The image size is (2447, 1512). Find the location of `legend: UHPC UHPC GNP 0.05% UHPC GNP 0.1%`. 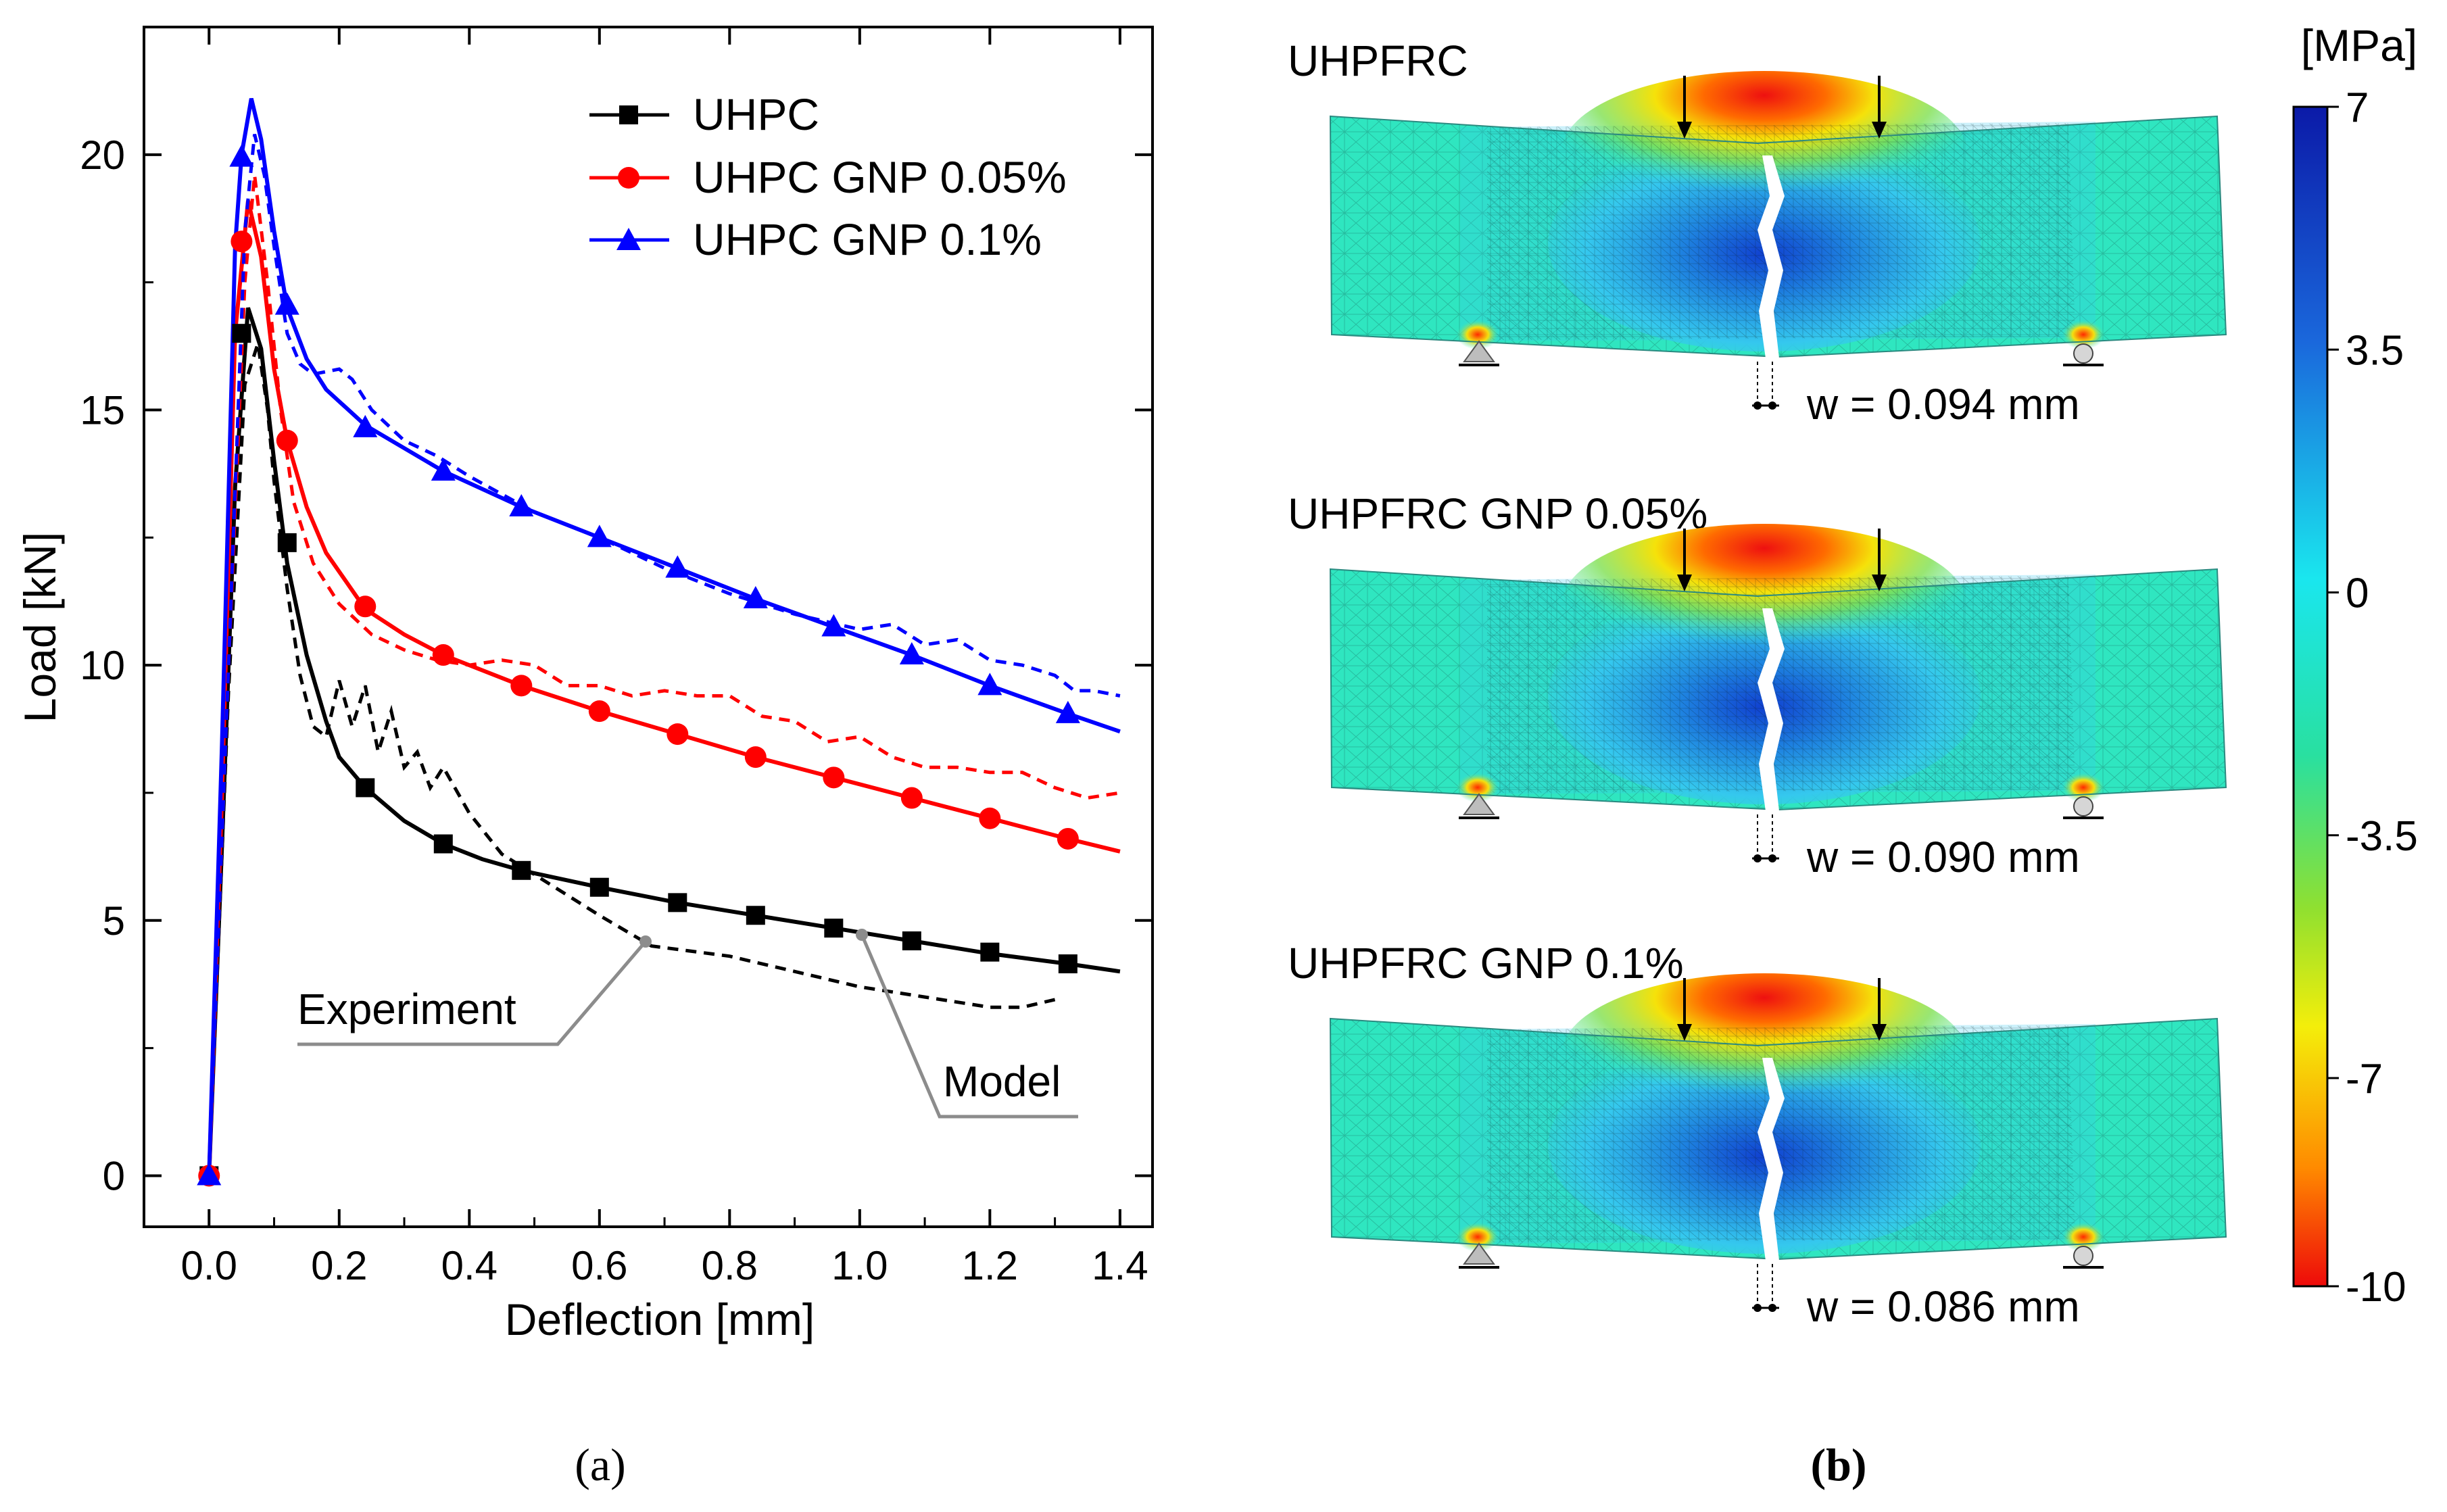

legend: UHPC UHPC GNP 0.05% UHPC GNP 0.1% is located at coordinates (828, 176).